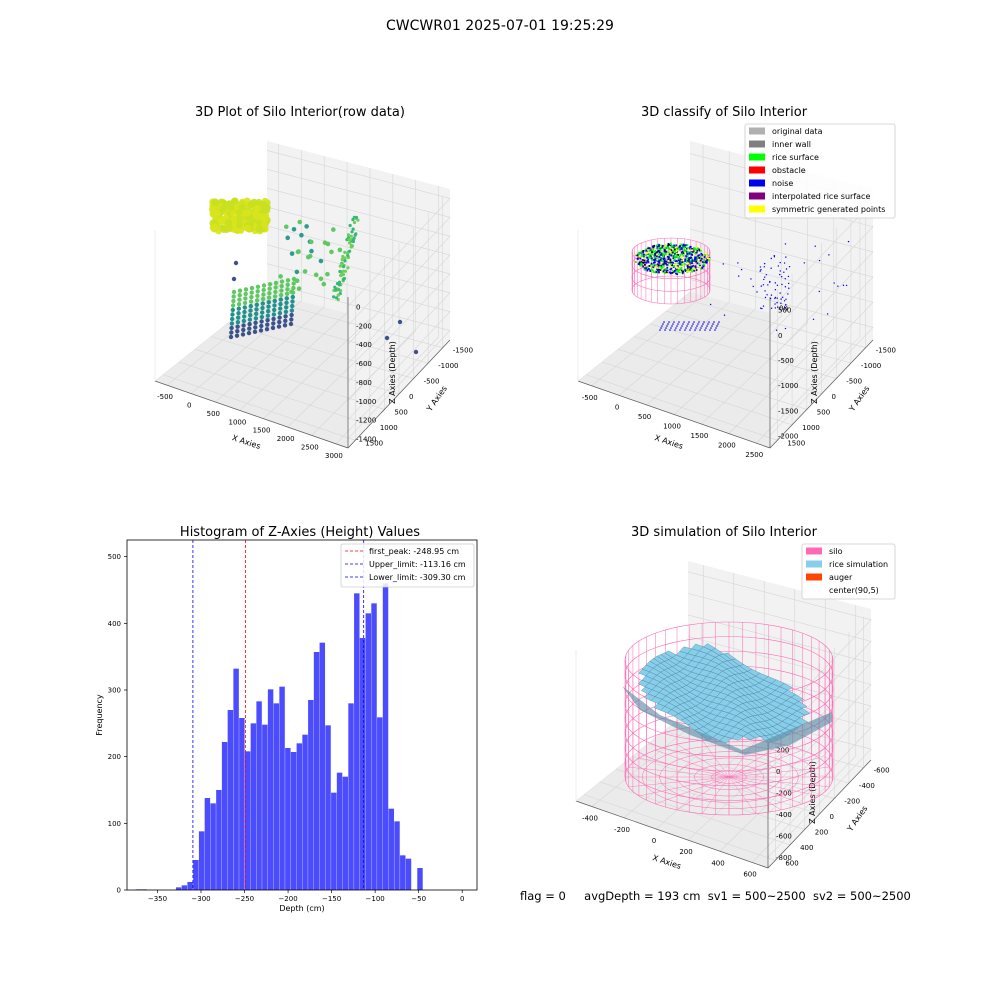 This screenshot has height=1000, width=1000. What do you see at coordinates (836, 551) in the screenshot?
I see `legend-label: silo` at bounding box center [836, 551].